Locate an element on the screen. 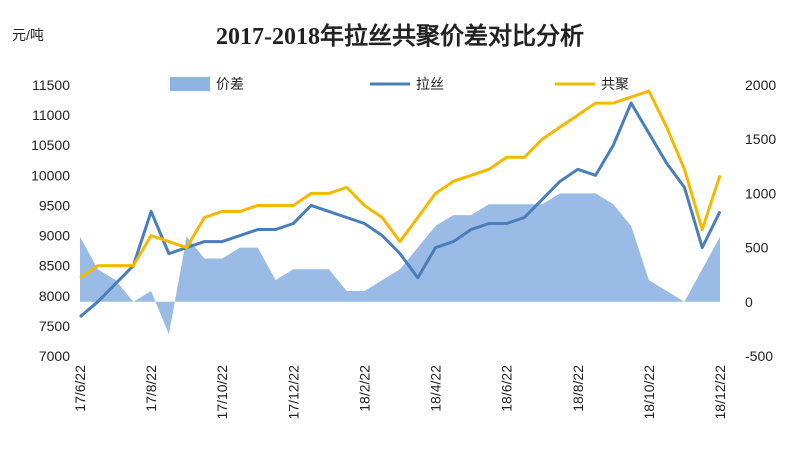 The height and width of the screenshot is (465, 800). y2-tick-label: 500 is located at coordinates (757, 248).